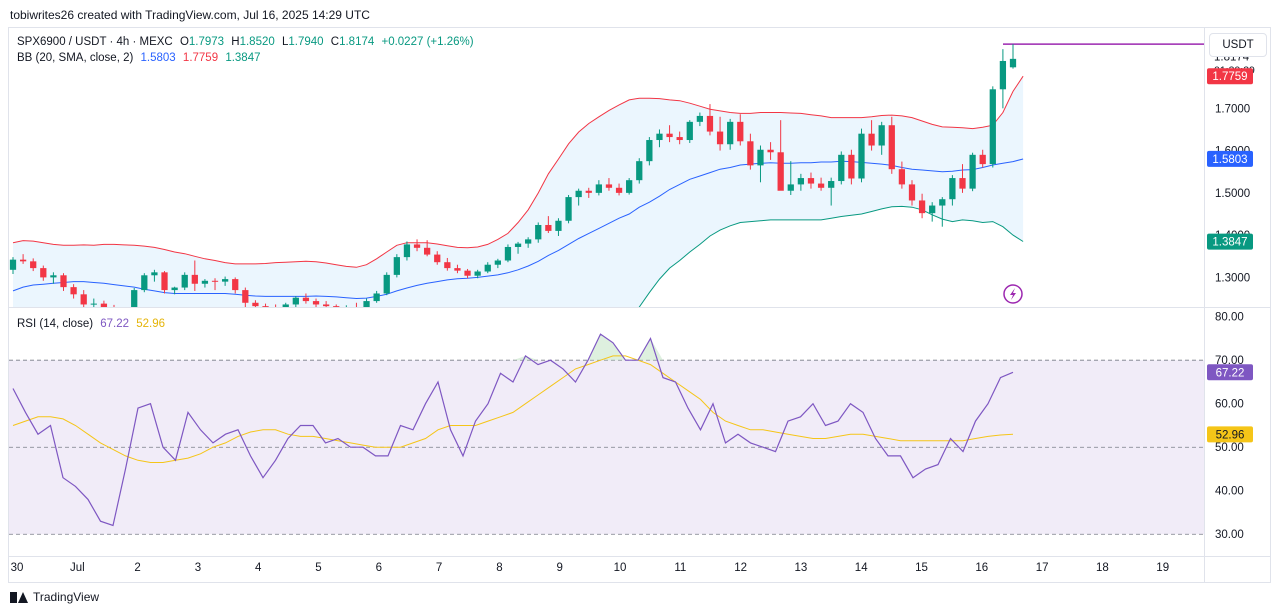  What do you see at coordinates (1013, 294) in the screenshot?
I see `lightning-icon` at bounding box center [1013, 294].